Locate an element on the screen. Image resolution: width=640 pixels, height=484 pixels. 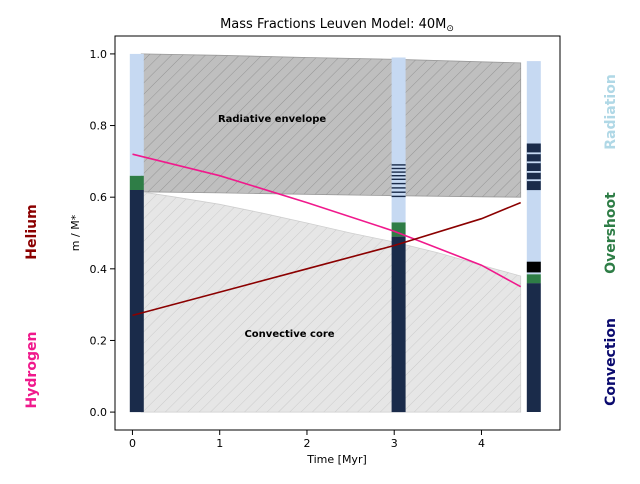
region-labels-layer: Radiative envelope Convective core is located at coordinates (276, 227).